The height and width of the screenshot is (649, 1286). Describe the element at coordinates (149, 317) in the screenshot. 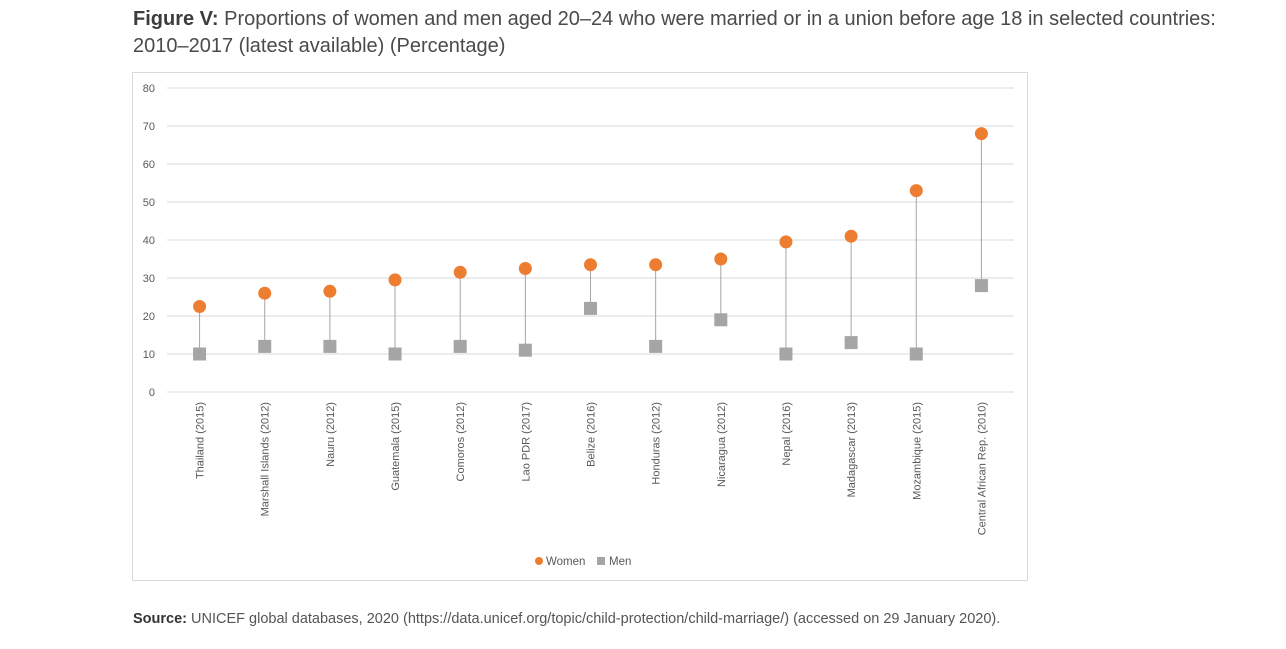

I see `y-tick-label: 20` at that location.